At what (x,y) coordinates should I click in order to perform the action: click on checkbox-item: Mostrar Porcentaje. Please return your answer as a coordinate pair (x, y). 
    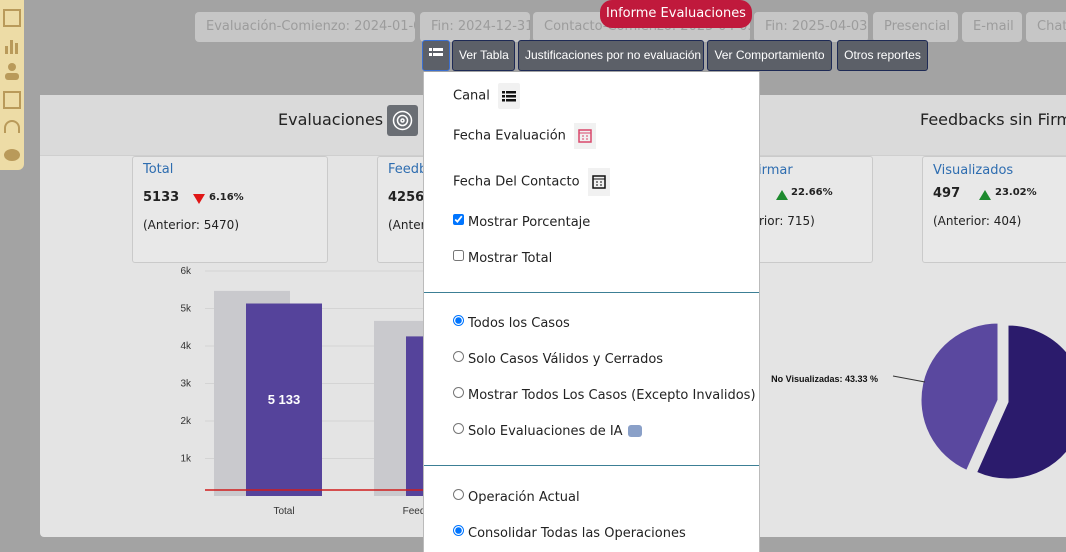
    Looking at the image, I should click on (521, 222).